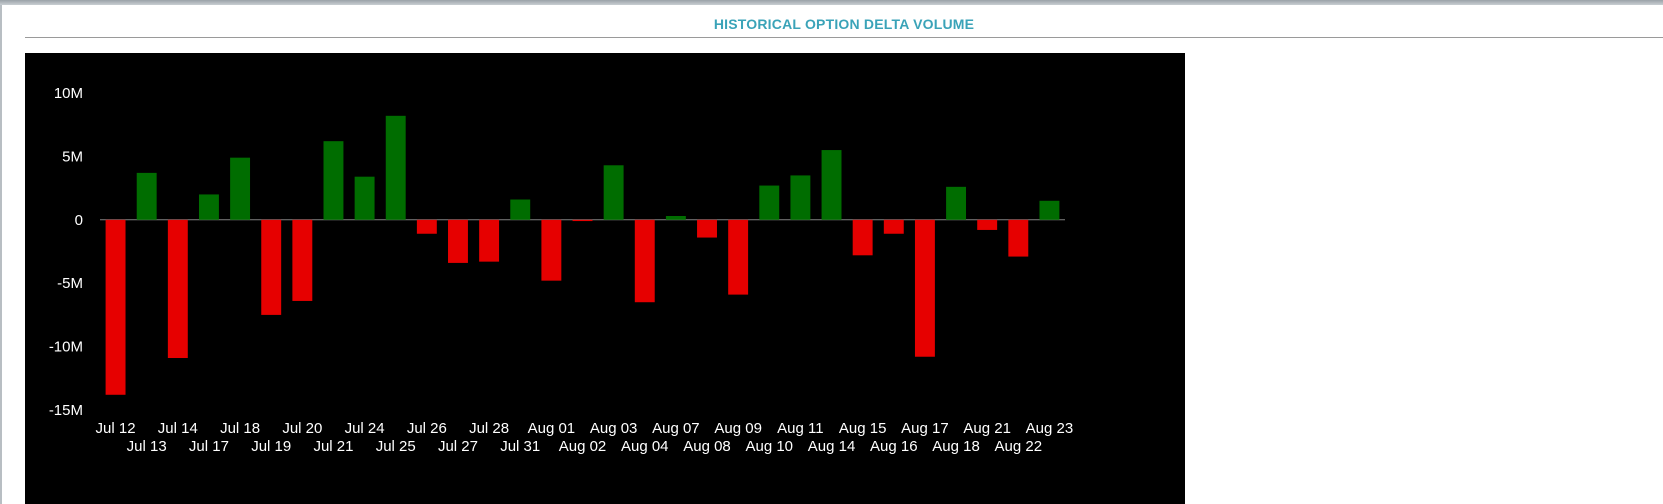  What do you see at coordinates (583, 446) in the screenshot?
I see `x-tick-label: Aug 02` at bounding box center [583, 446].